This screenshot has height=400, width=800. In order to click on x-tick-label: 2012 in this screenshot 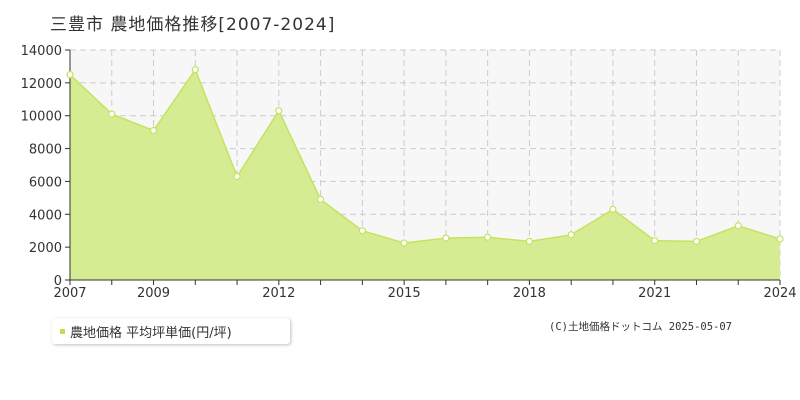, I will do `click(278, 293)`.